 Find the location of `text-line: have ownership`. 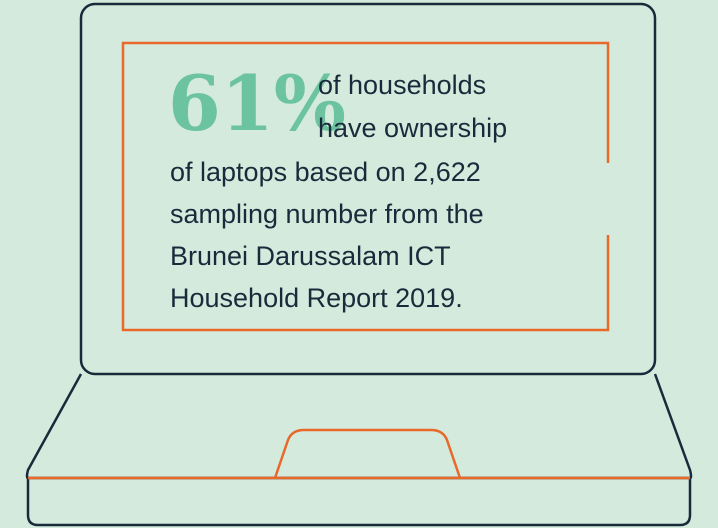

text-line: have ownership is located at coordinates (412, 128).